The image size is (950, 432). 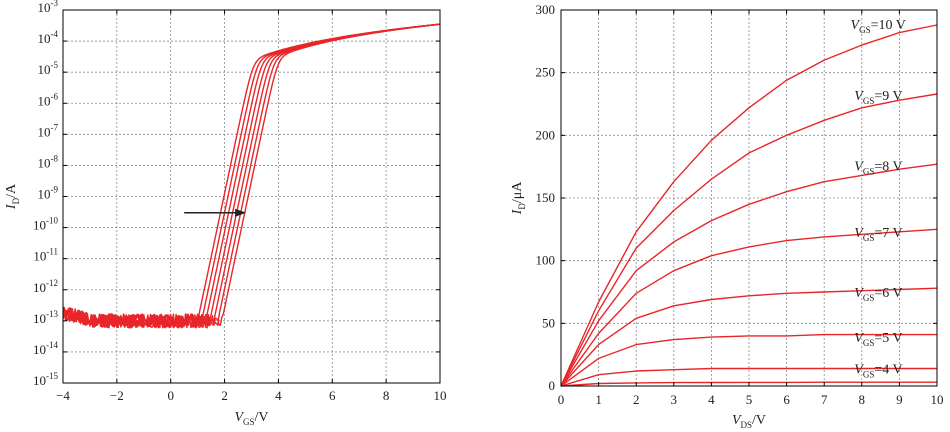 What do you see at coordinates (878, 294) in the screenshot?
I see `curve-label: VGS=6 V` at bounding box center [878, 294].